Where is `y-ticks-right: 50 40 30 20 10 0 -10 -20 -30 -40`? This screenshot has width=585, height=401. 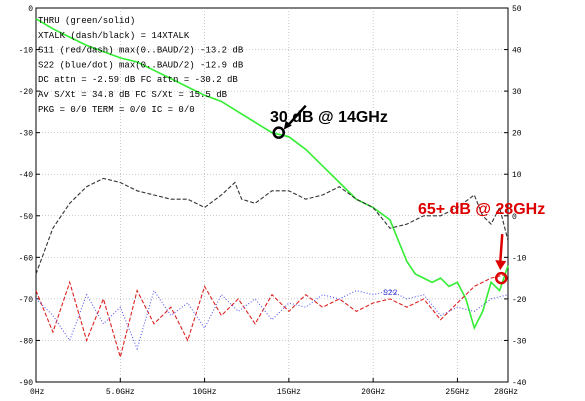 y-ticks-right: 50 40 30 20 10 0 -10 -20 -30 -40 is located at coordinates (515, 196).